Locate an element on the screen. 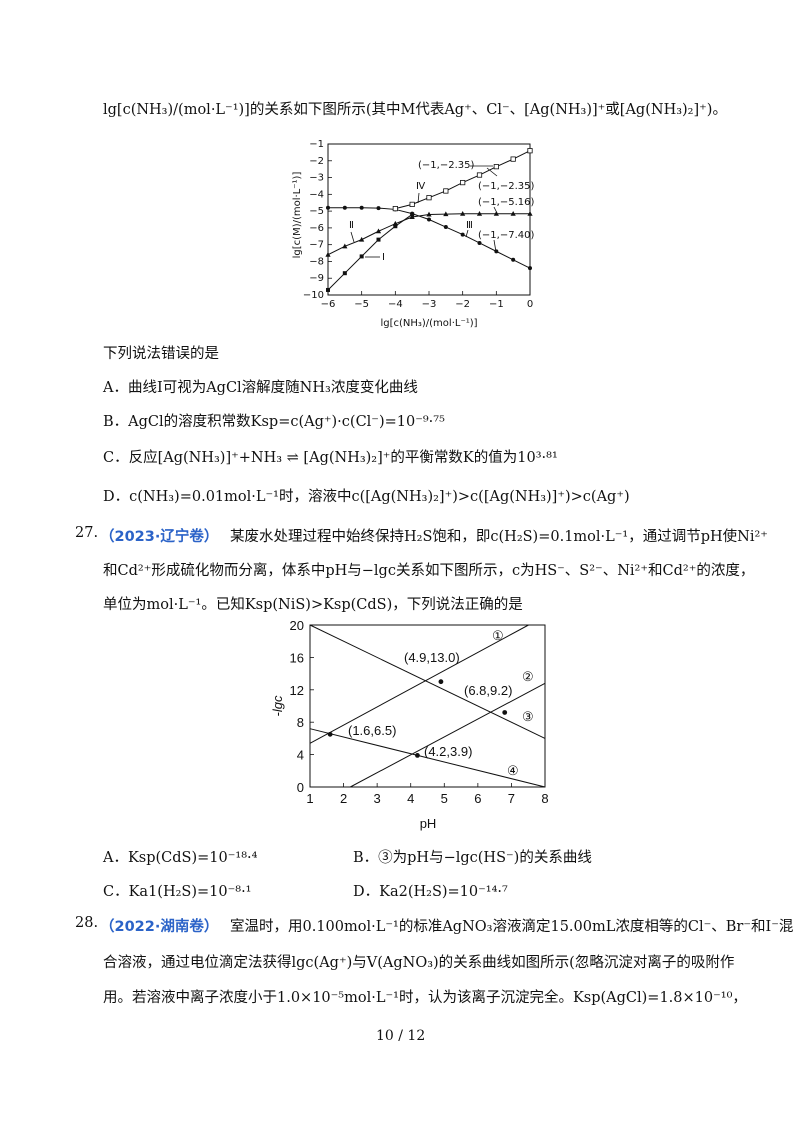 Image resolution: width=800 pixels, height=1132 pixels. annotation-1: (−1,−2.35) is located at coordinates (446, 165).